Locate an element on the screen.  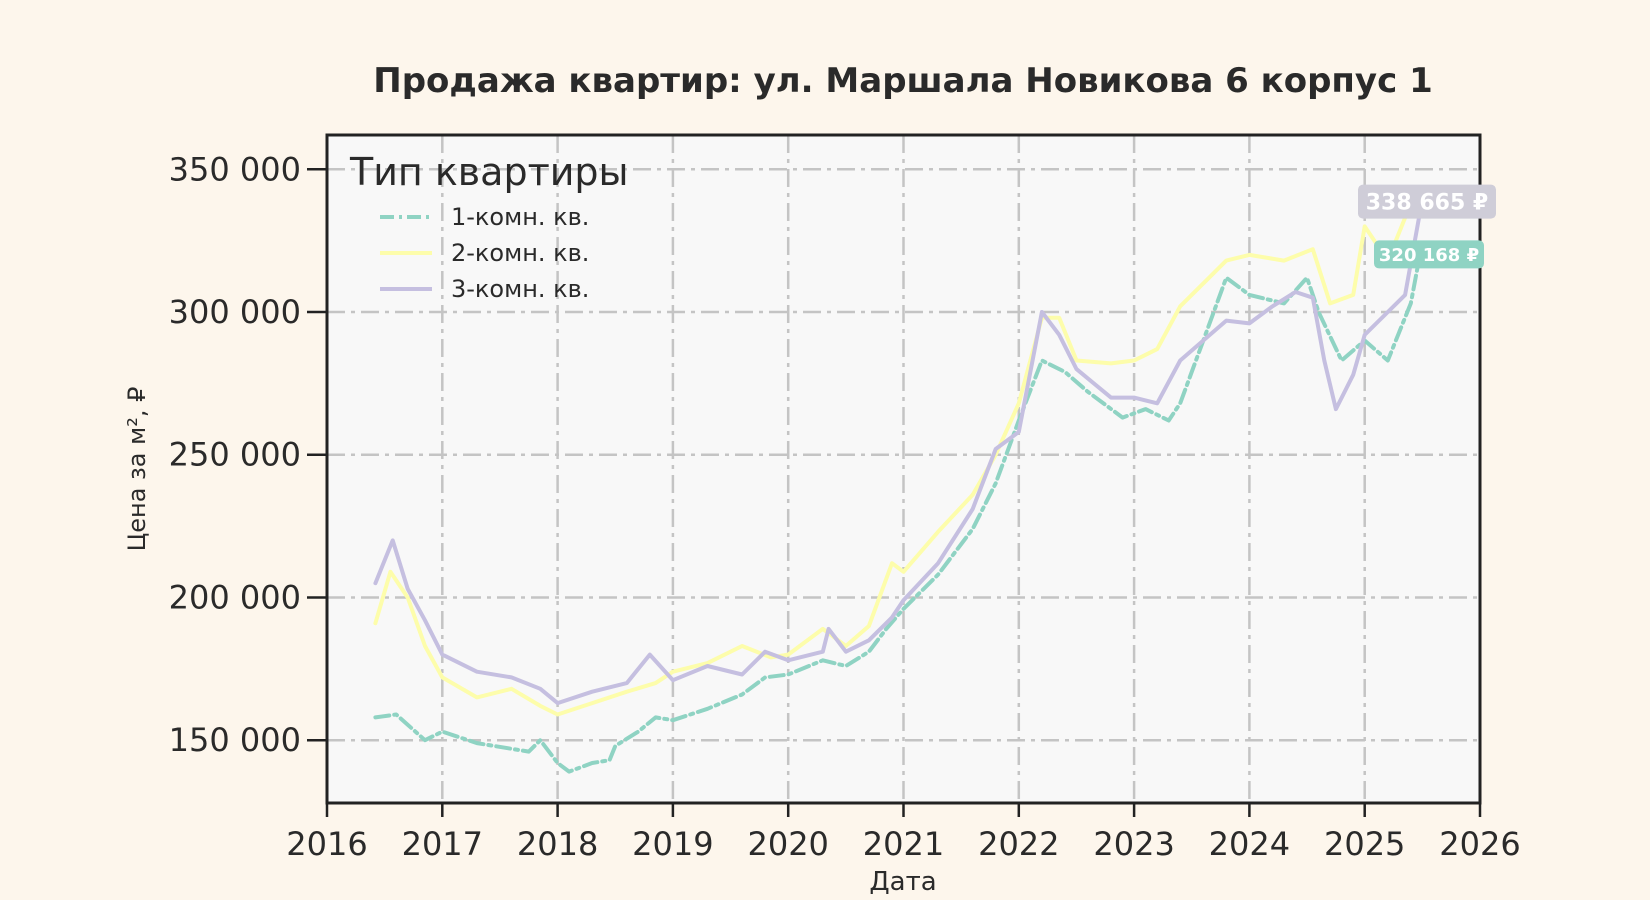
x-tick-label: 2021 is located at coordinates (903, 844).